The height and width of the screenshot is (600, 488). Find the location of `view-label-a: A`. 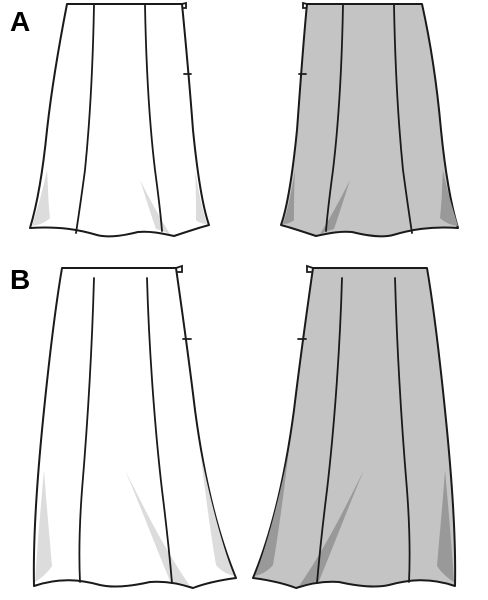

view-label-a: A is located at coordinates (20, 21).